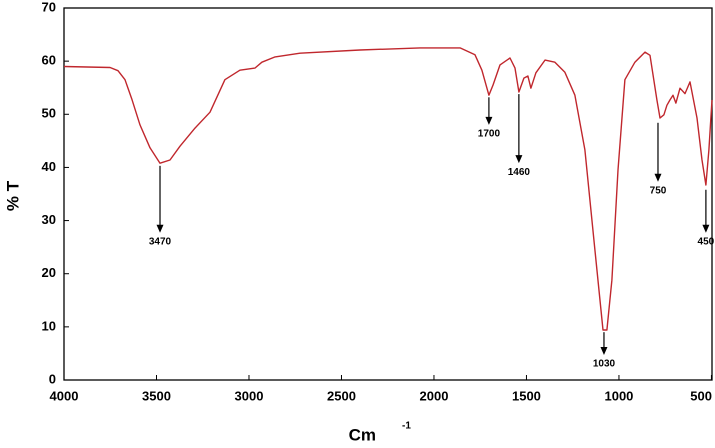 The height and width of the screenshot is (448, 715). I want to click on x-tick-label: 4000, so click(64, 395).